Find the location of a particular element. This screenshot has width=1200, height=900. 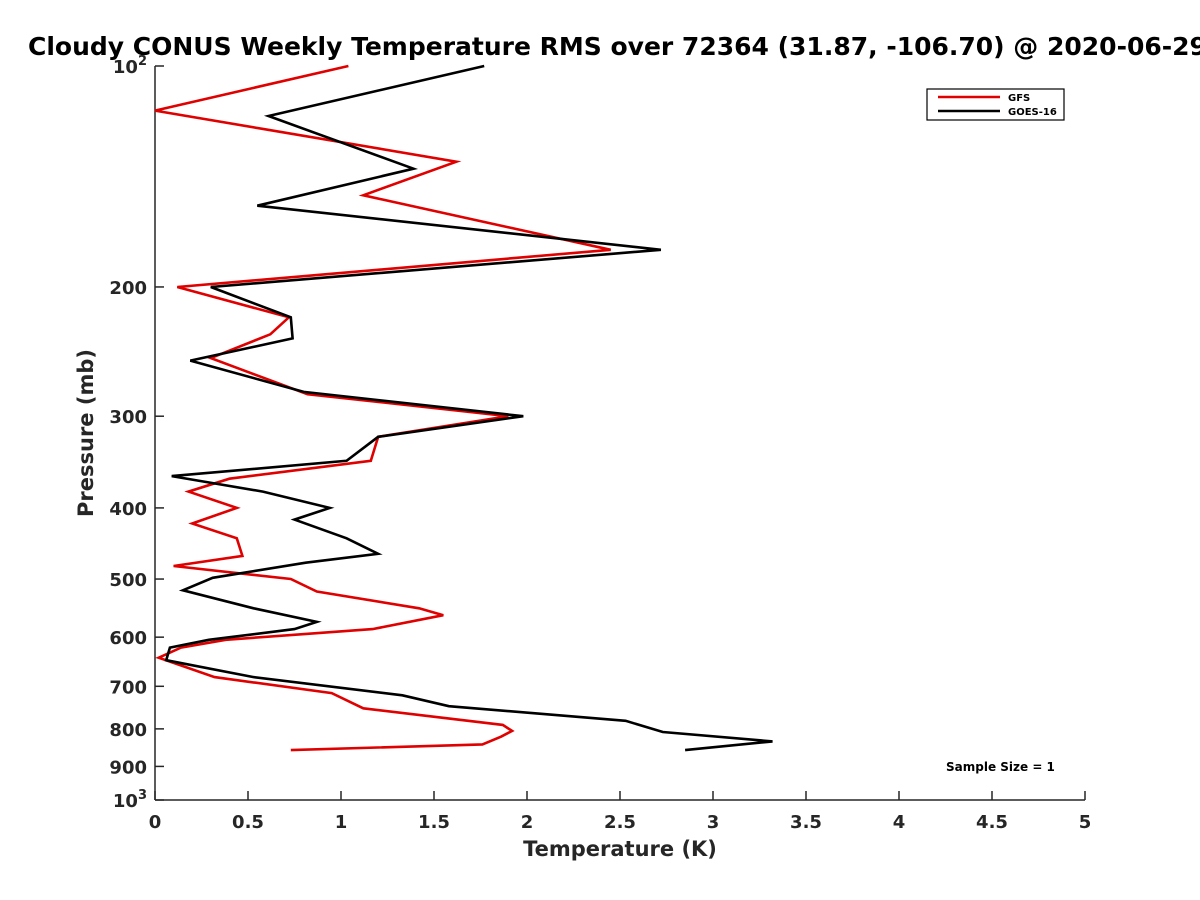

x-ticks: 0 0.5 1 1.5 2 2.5 3 3.5 4 4.5 5 is located at coordinates (620, 812).